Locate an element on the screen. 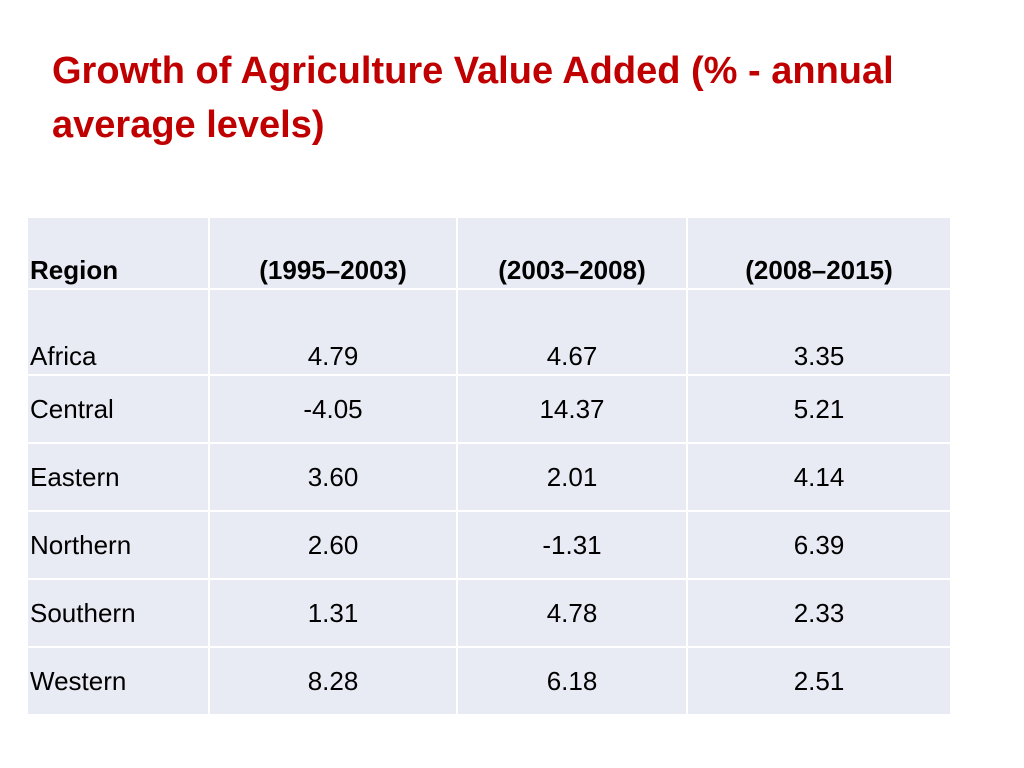 Image resolution: width=1024 pixels, height=768 pixels. value-cell: 6.39 is located at coordinates (819, 545).